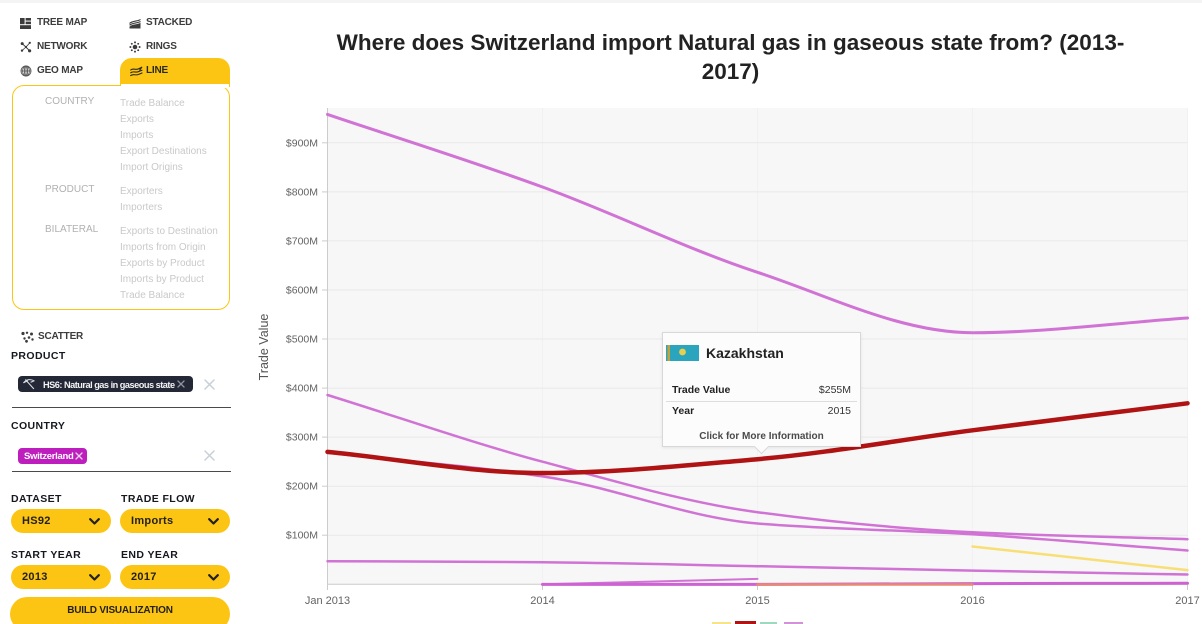 The width and height of the screenshot is (1202, 624). What do you see at coordinates (302, 241) in the screenshot?
I see `svg-text: $700M` at bounding box center [302, 241].